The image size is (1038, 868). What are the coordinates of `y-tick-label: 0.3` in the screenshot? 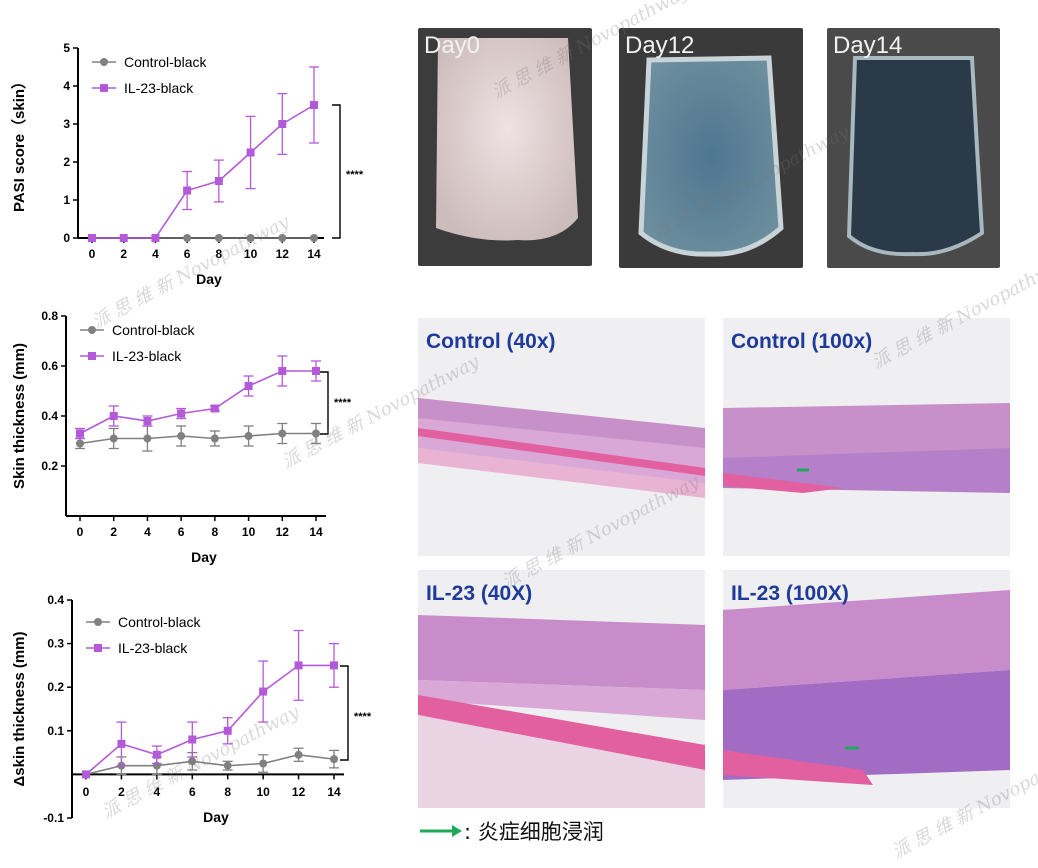 It's located at (55, 644).